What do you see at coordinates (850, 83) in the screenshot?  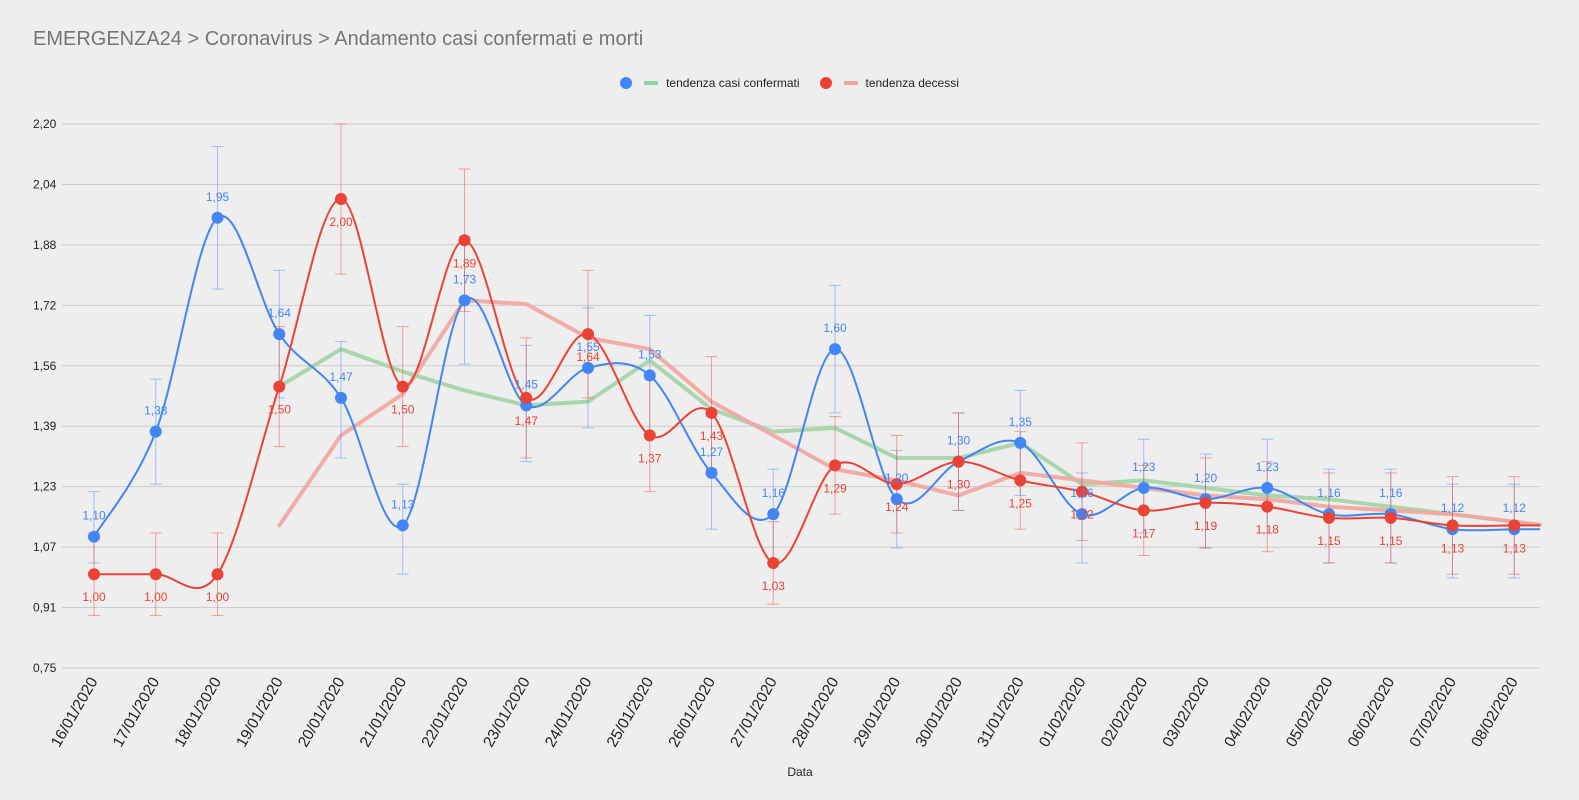 I see `legend-line-deaths-trend` at bounding box center [850, 83].